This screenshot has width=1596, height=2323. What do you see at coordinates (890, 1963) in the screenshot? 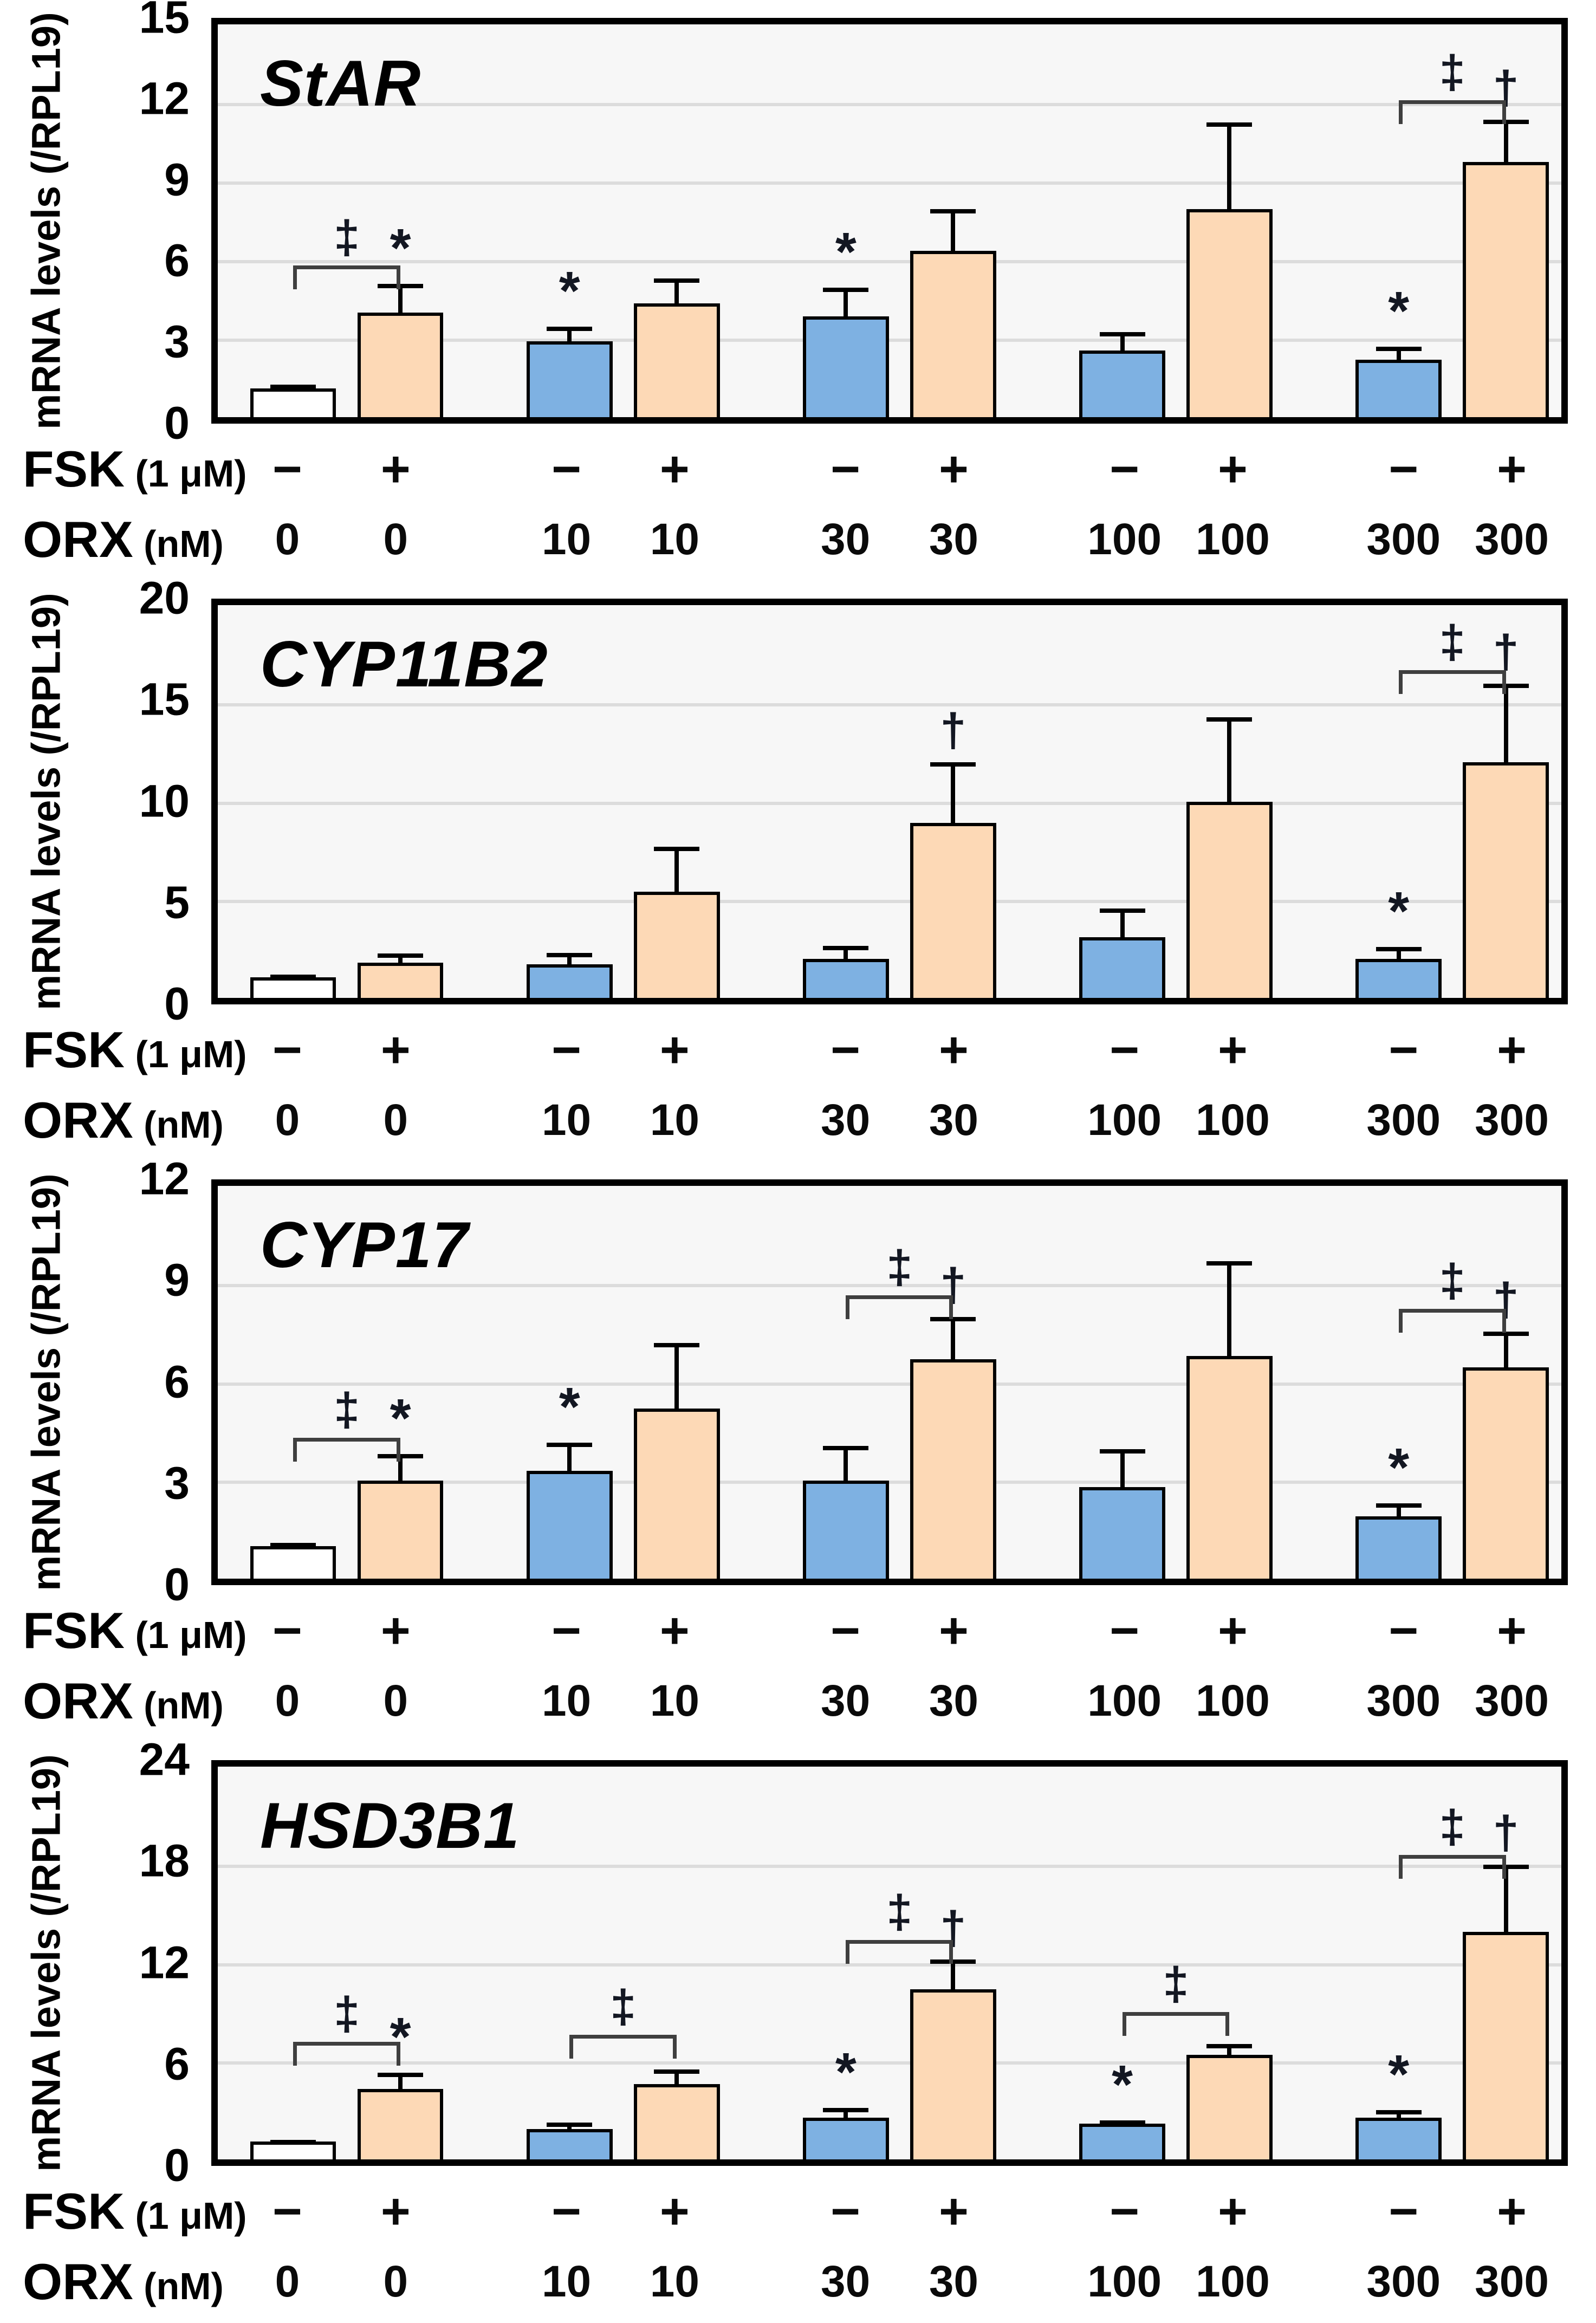
I see `plot-area: HSD3B1 * ‡ ‡ * † ‡ * ‡ * † ‡` at bounding box center [890, 1963].